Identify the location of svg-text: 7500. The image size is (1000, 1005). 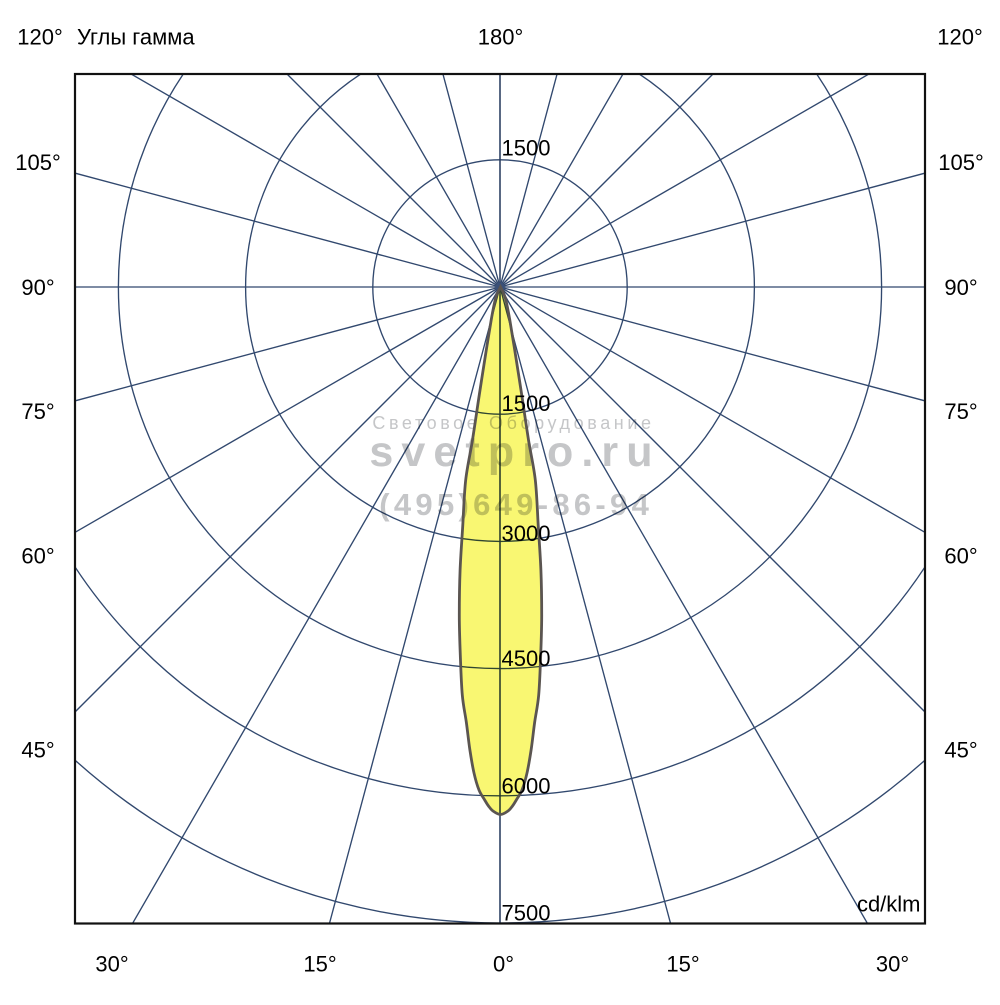
(526, 913).